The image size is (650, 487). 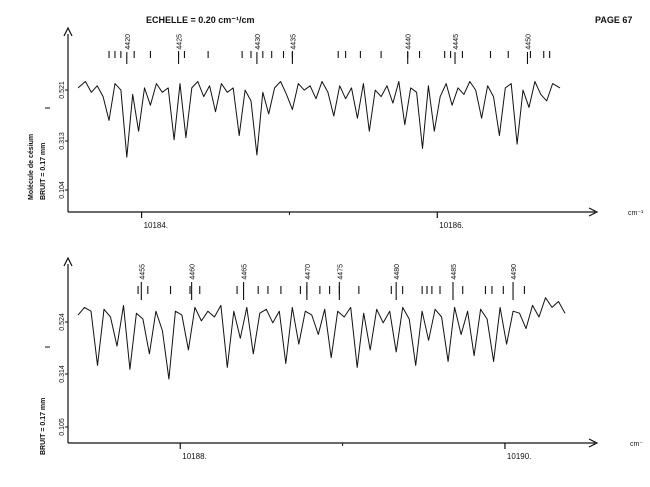 What do you see at coordinates (293, 42) in the screenshot?
I see `panel1-line-number: 4435` at bounding box center [293, 42].